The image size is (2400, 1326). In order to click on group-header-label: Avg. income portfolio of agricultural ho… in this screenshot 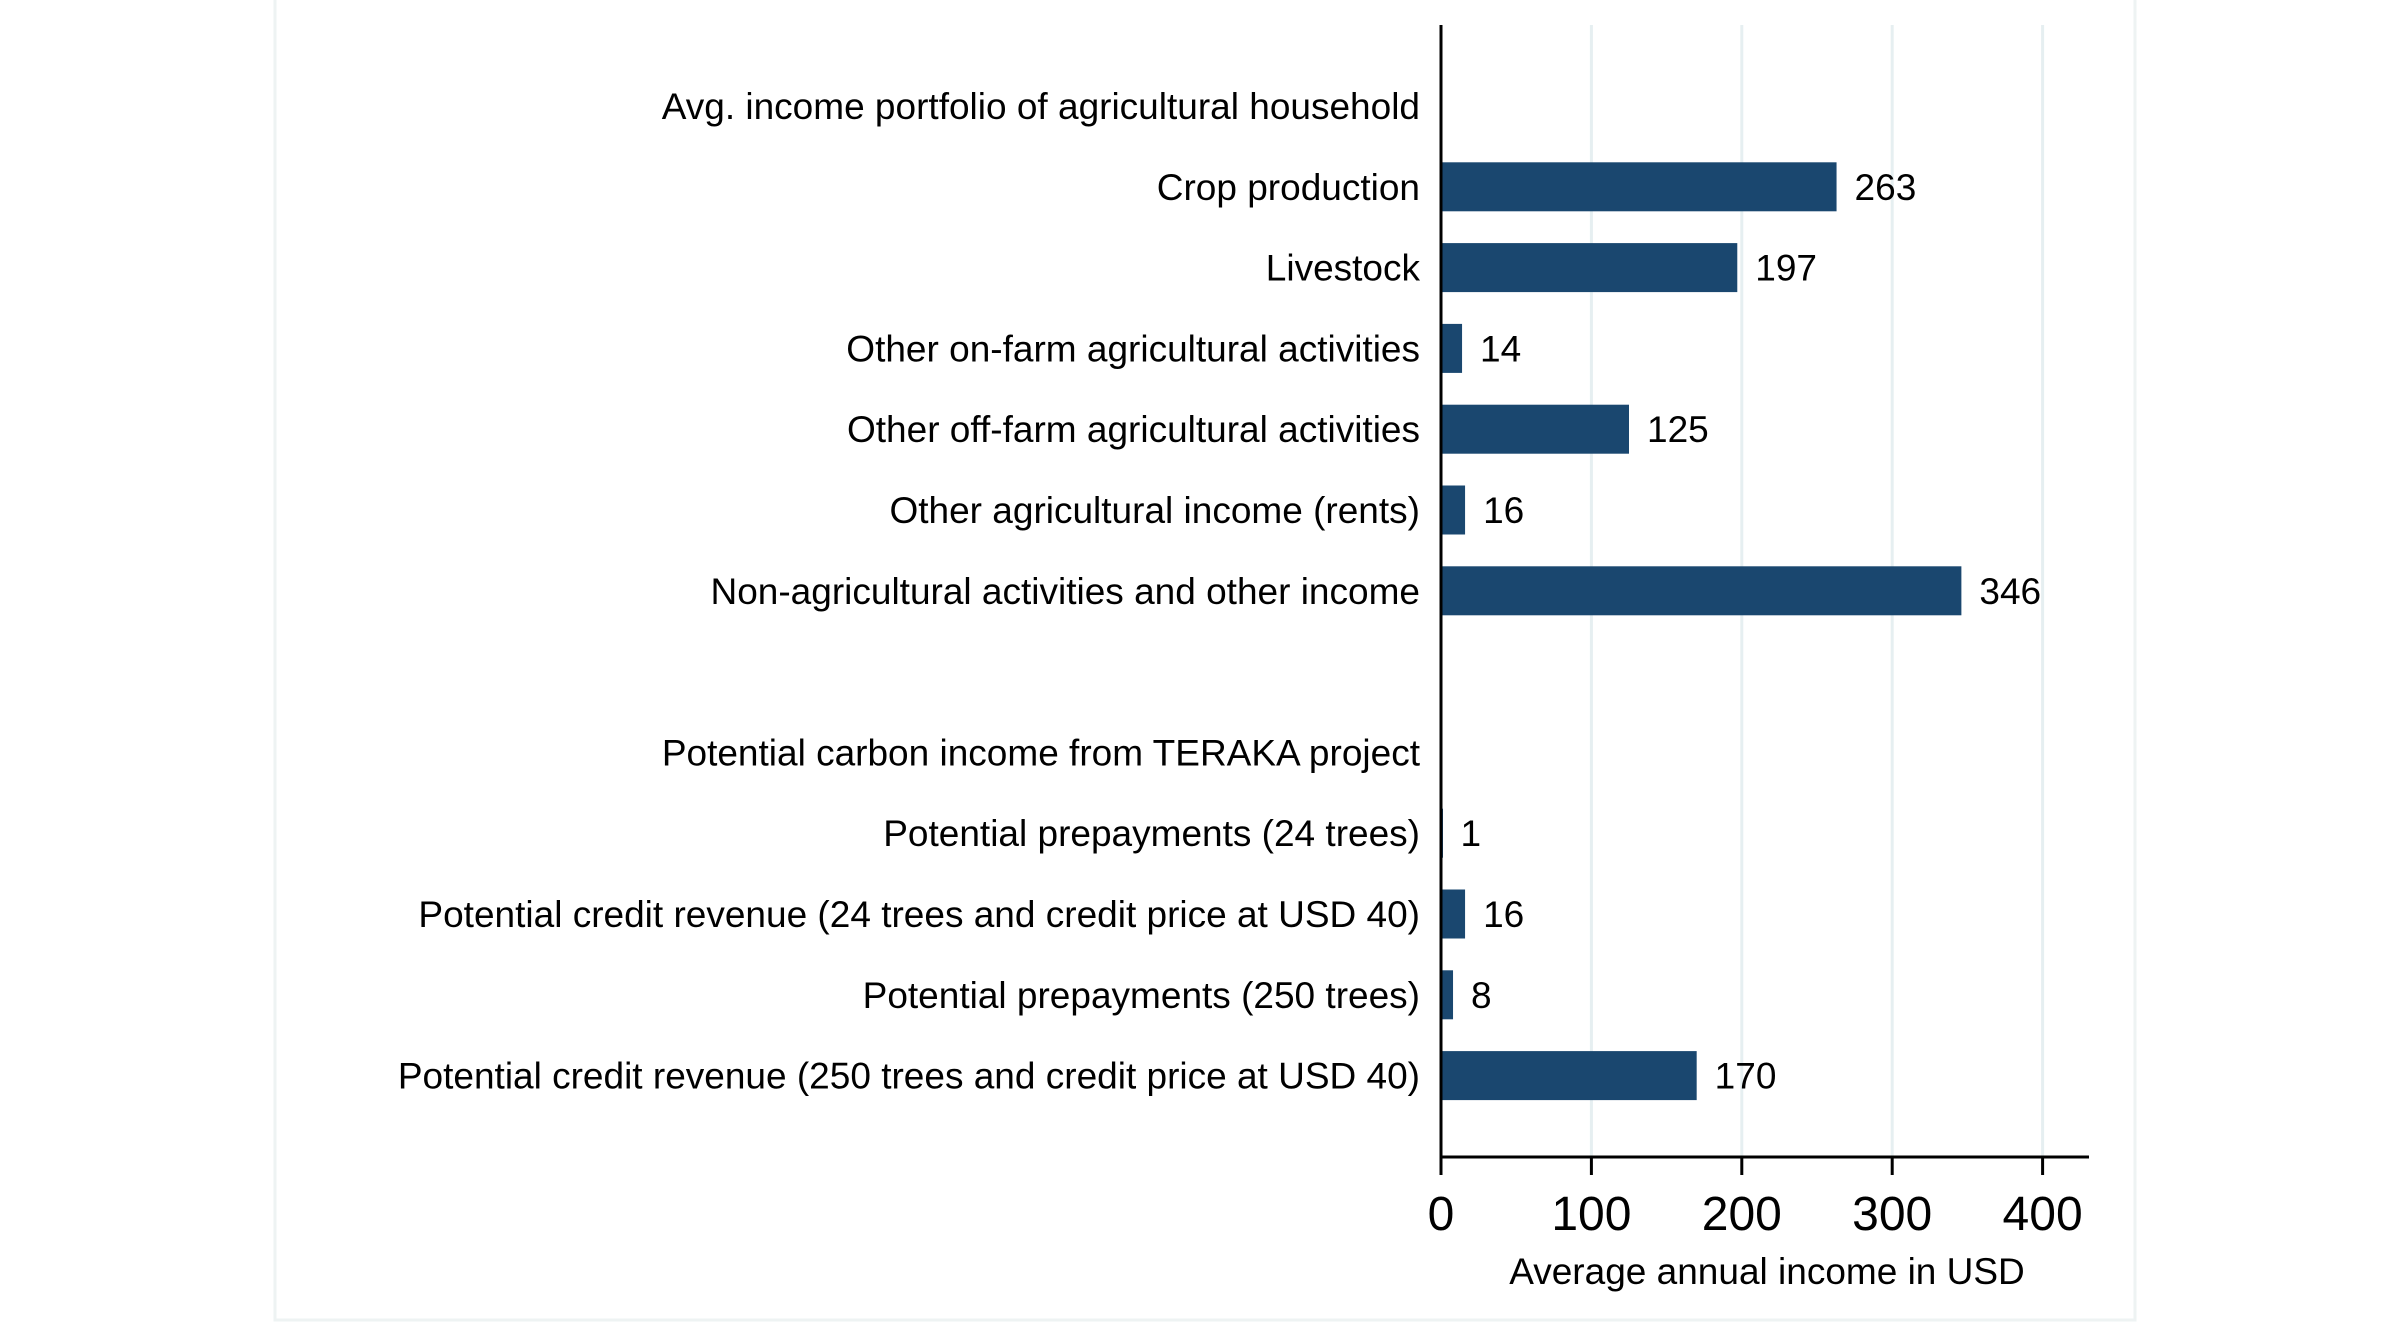, I will do `click(1041, 106)`.